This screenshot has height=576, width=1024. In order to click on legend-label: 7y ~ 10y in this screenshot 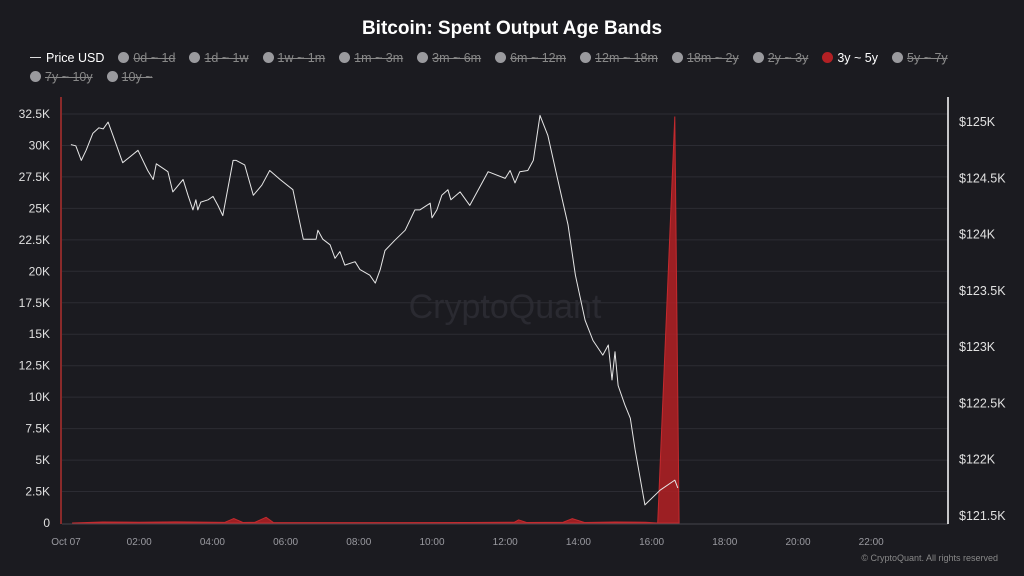, I will do `click(69, 76)`.